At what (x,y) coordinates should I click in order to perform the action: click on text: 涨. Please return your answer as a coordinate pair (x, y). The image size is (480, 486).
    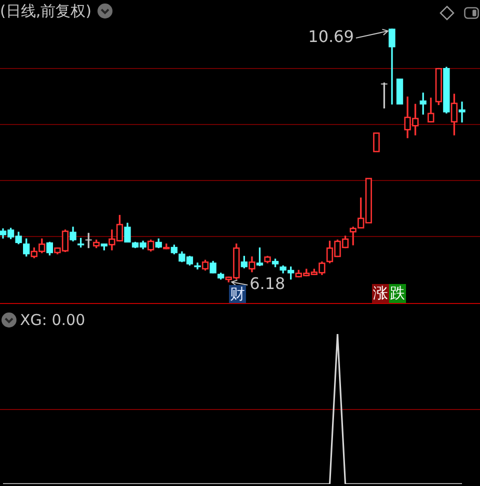
    Looking at the image, I should click on (380, 293).